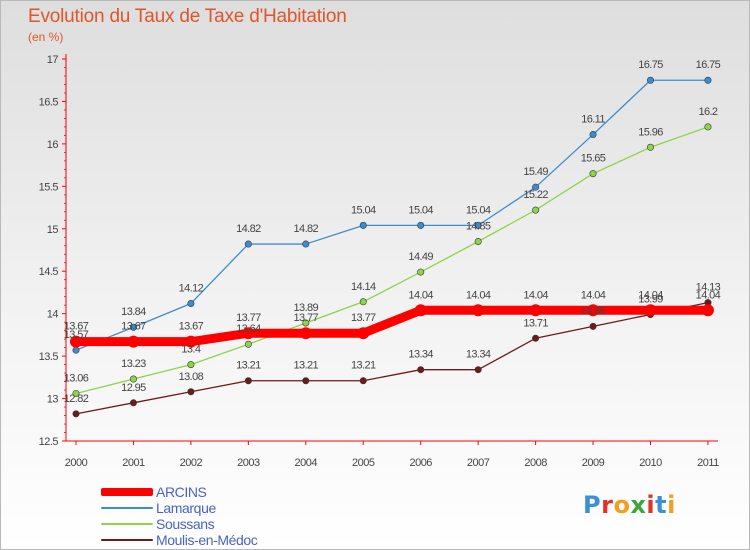  I want to click on data-label: 15.22, so click(535, 195).